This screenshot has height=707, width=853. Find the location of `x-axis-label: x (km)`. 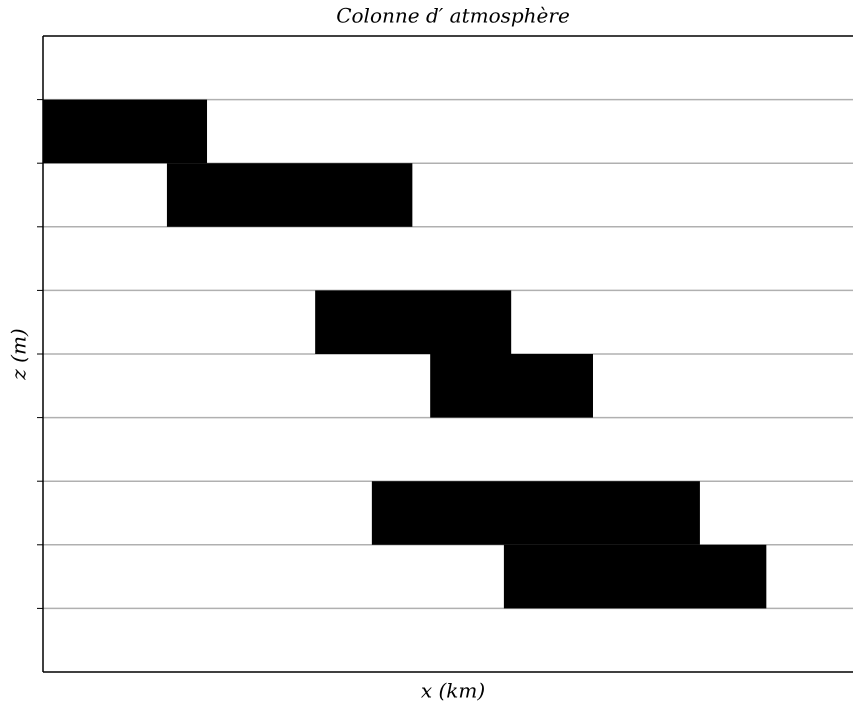

x-axis-label: x (km) is located at coordinates (453, 691).